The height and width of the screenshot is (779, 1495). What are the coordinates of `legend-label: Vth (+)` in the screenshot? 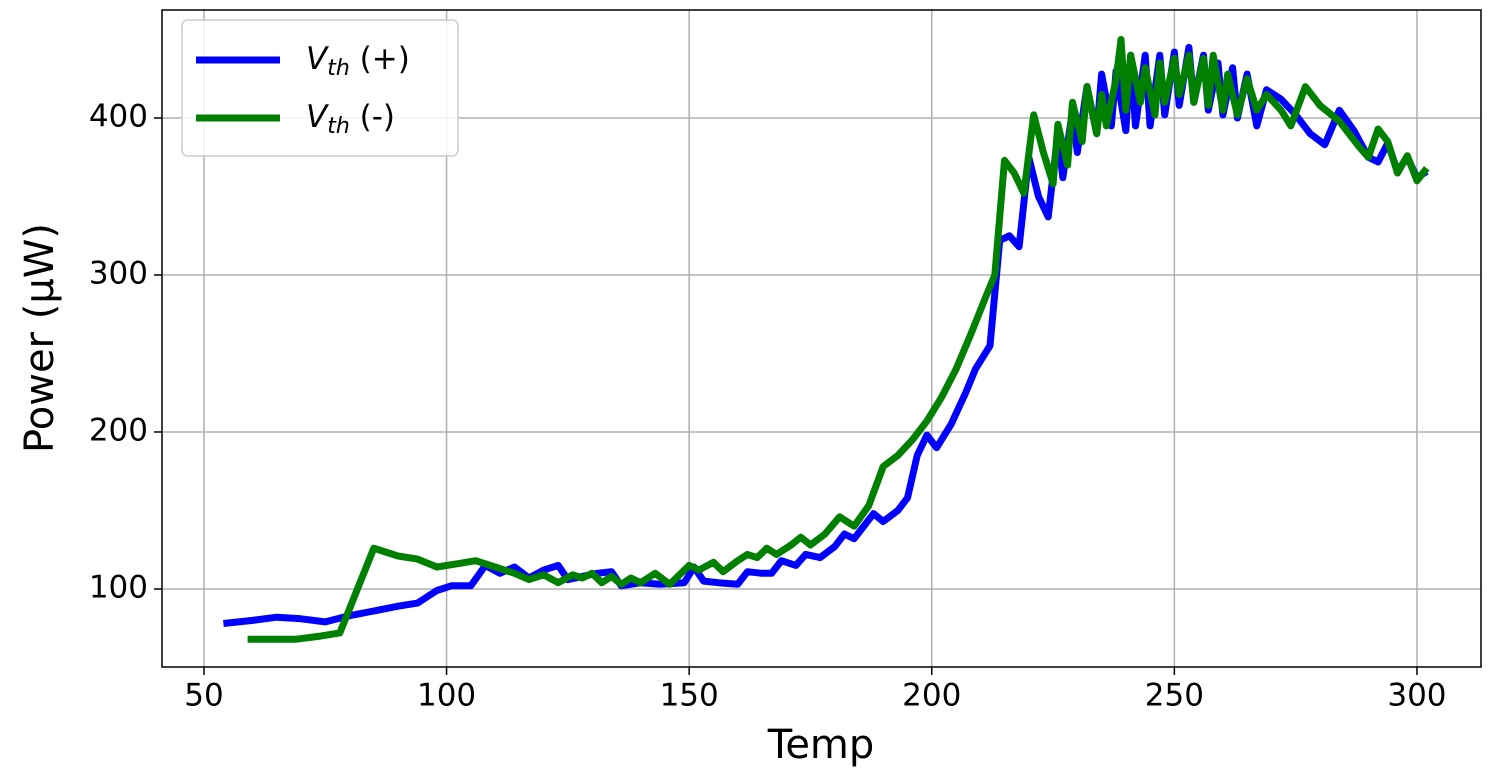 It's located at (358, 61).